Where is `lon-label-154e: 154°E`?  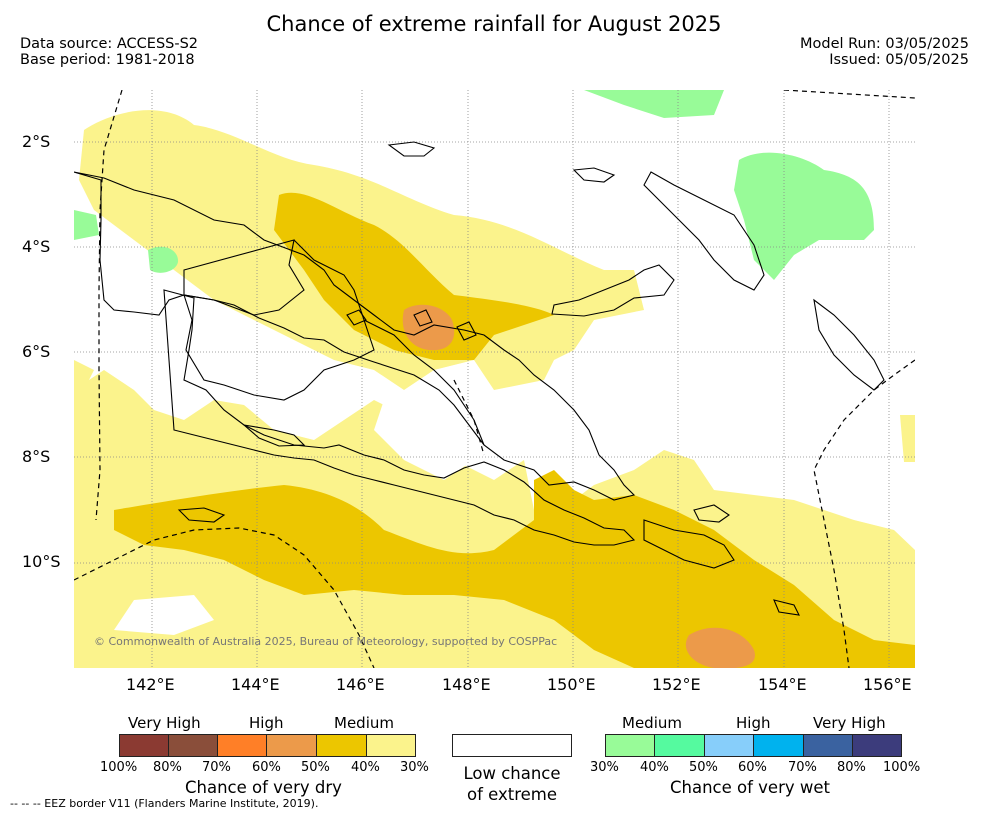 lon-label-154e: 154°E is located at coordinates (782, 684).